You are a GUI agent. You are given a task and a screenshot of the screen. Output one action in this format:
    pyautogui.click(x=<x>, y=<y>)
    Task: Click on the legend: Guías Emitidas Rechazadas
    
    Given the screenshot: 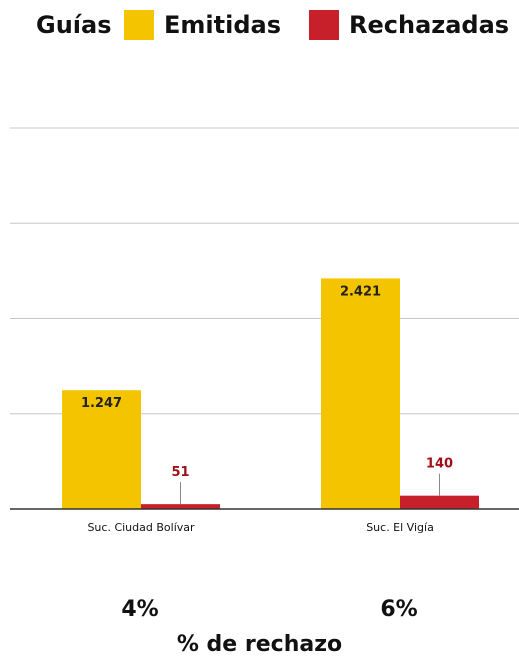 What is the action you would take?
    pyautogui.click(x=259, y=25)
    